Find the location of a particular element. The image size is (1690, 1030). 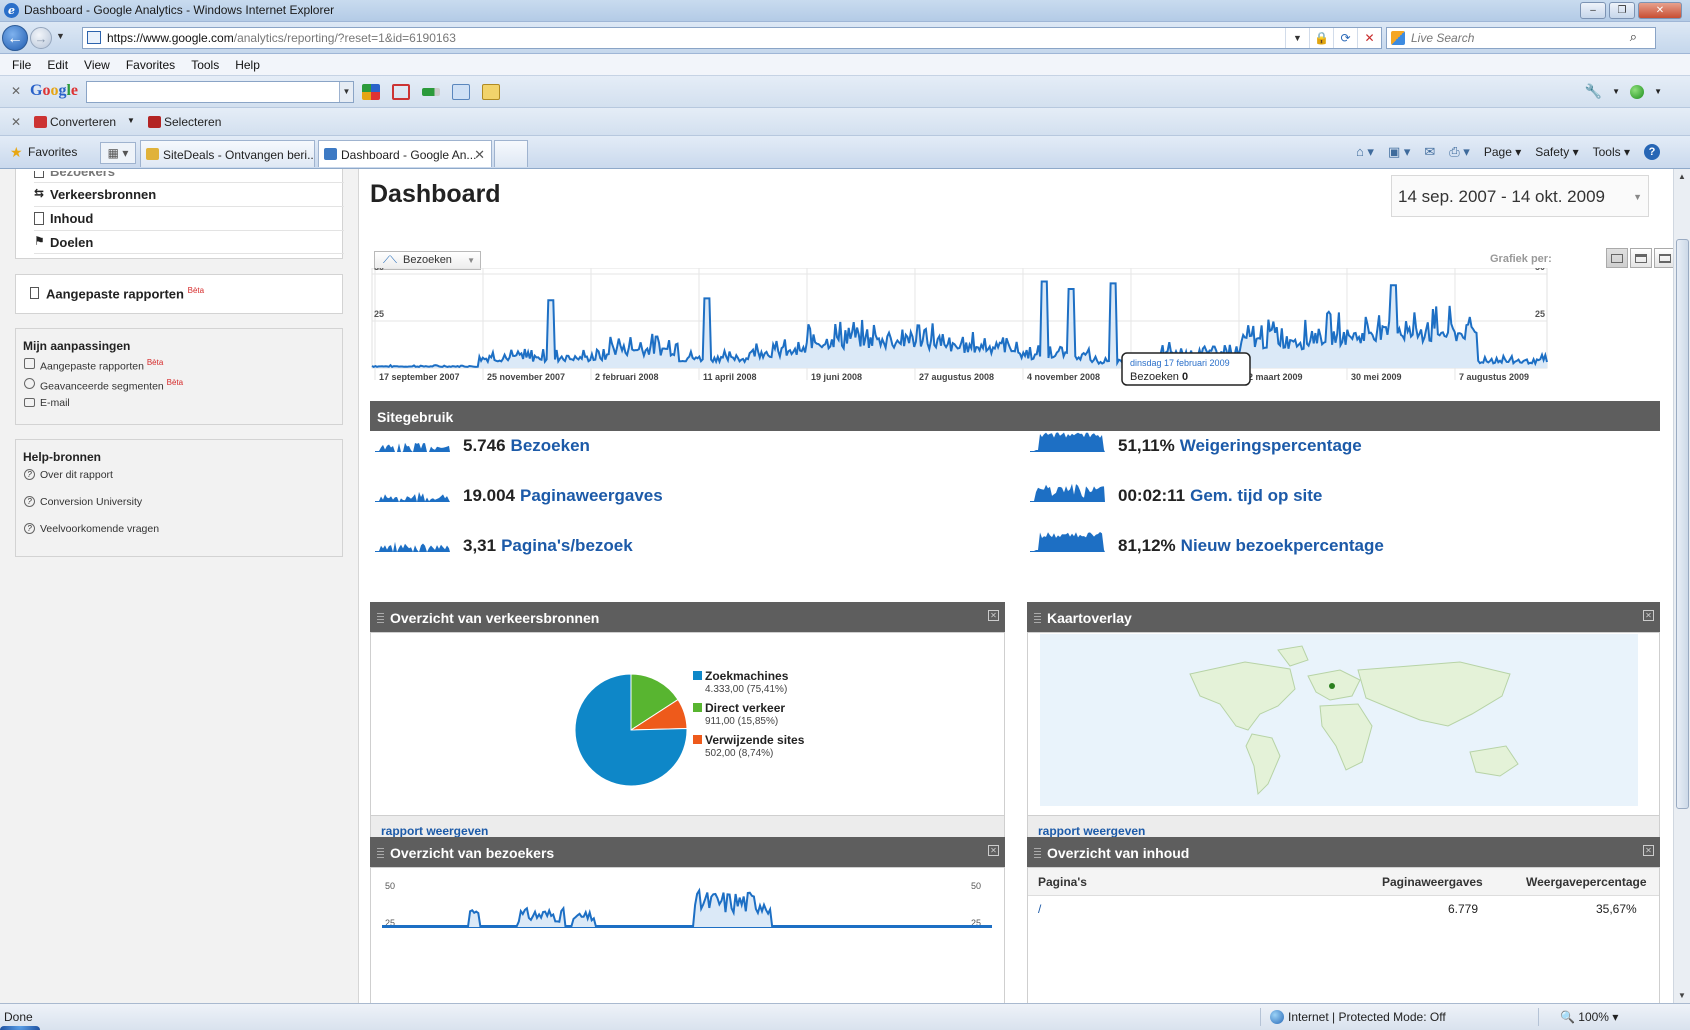

stop-icon: ✕ is located at coordinates (1369, 38).